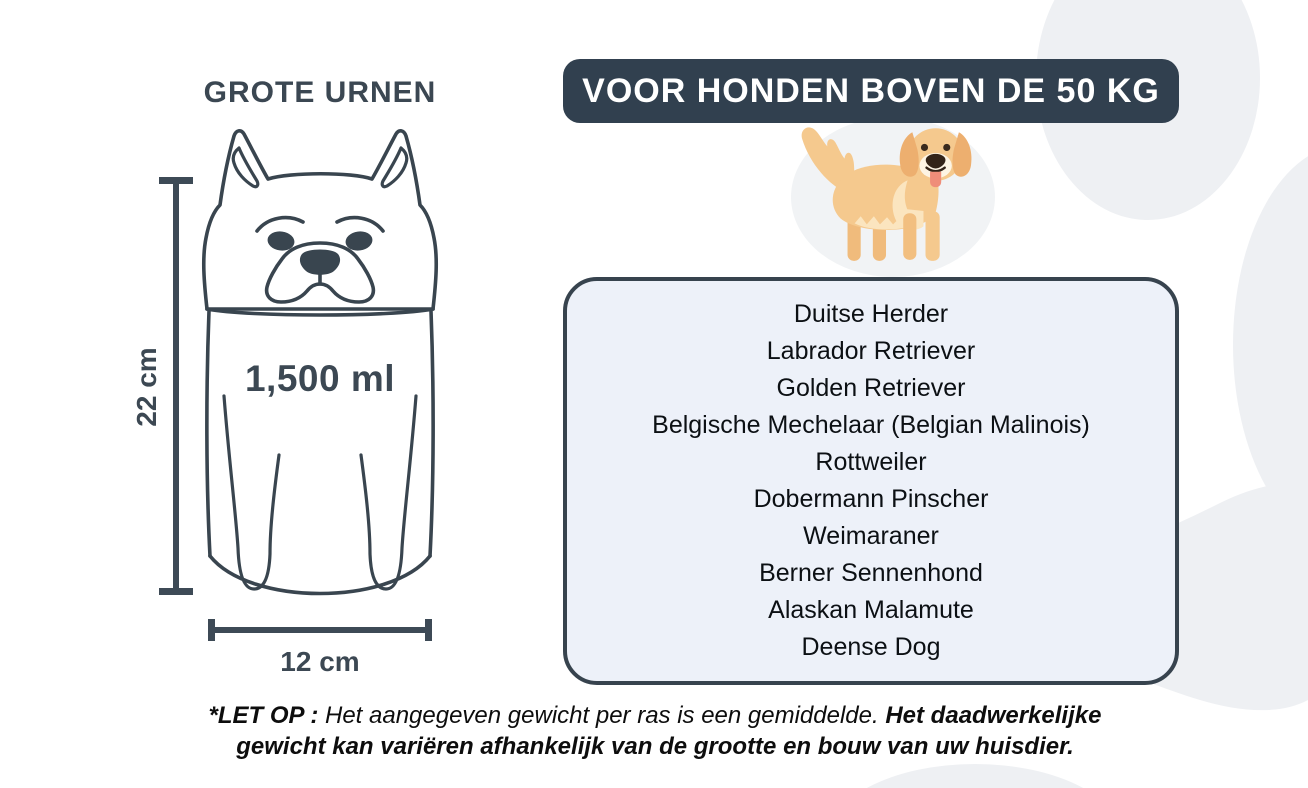  What do you see at coordinates (871, 573) in the screenshot?
I see `breed-list-item: Berner Sennenhond` at bounding box center [871, 573].